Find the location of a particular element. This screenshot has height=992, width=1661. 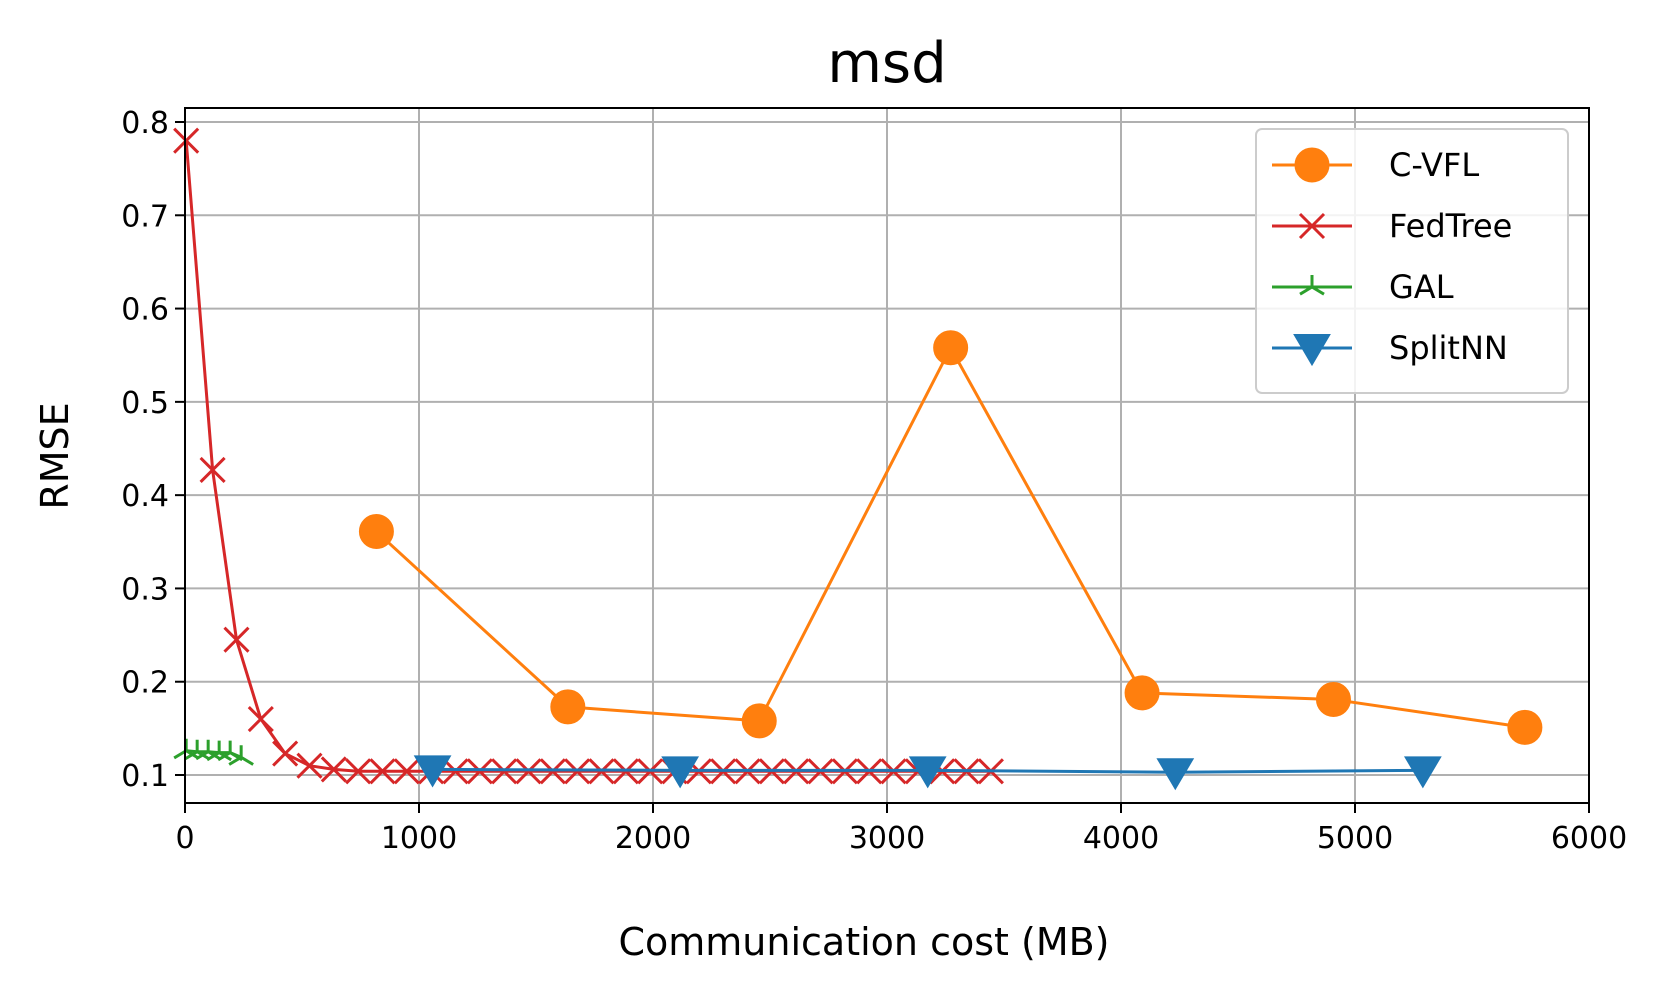

legend-marker-gal is located at coordinates (1312, 285).